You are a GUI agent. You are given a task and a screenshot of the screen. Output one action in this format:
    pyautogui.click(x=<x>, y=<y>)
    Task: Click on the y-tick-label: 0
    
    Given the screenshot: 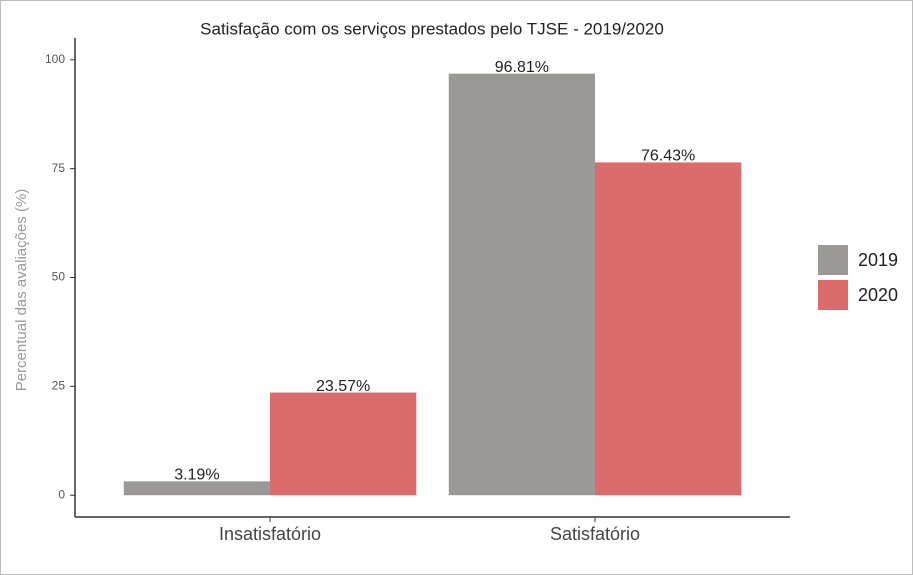 What is the action you would take?
    pyautogui.click(x=61, y=494)
    